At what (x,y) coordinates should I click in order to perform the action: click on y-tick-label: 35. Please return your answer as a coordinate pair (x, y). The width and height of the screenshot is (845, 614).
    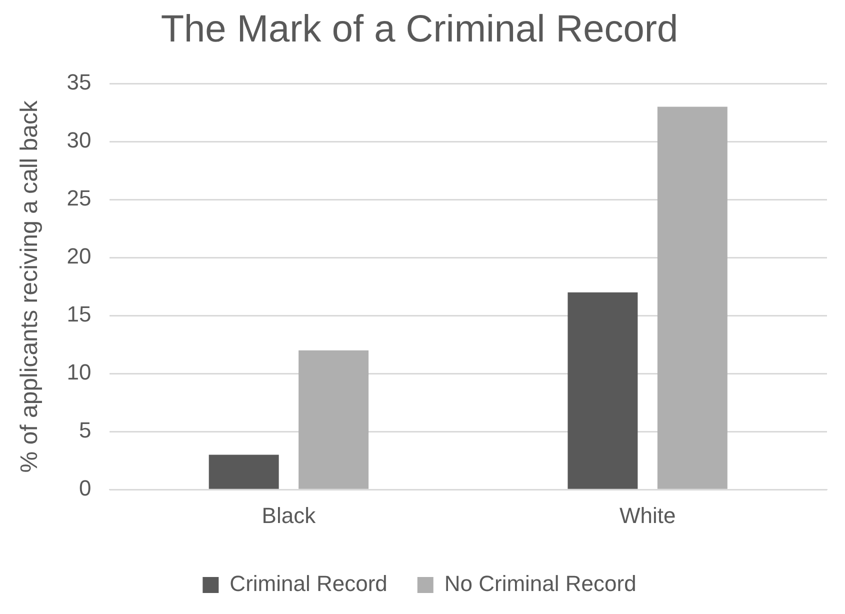
    Looking at the image, I should click on (79, 82).